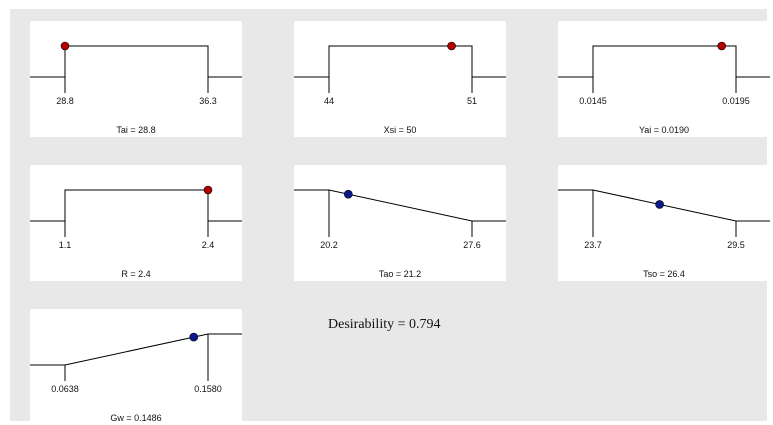 The image size is (773, 425). Describe the element at coordinates (208, 245) in the screenshot. I see `high-limit-label: 2.4` at that location.